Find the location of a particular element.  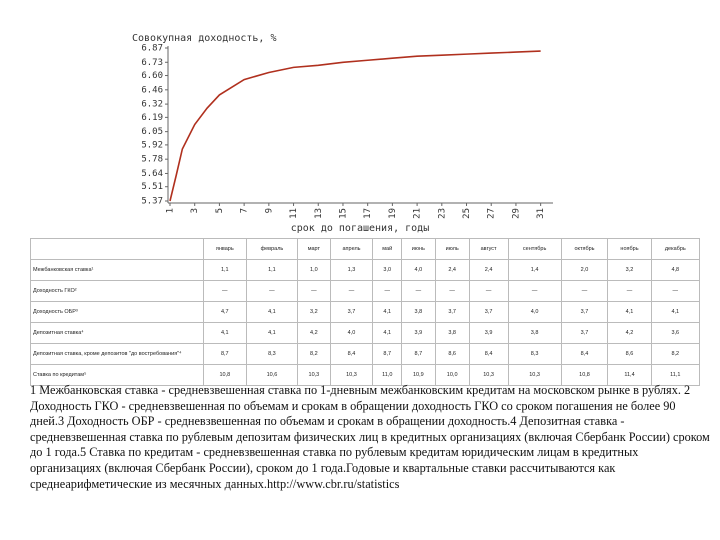

y-tick-label: 5.37 is located at coordinates (152, 202).